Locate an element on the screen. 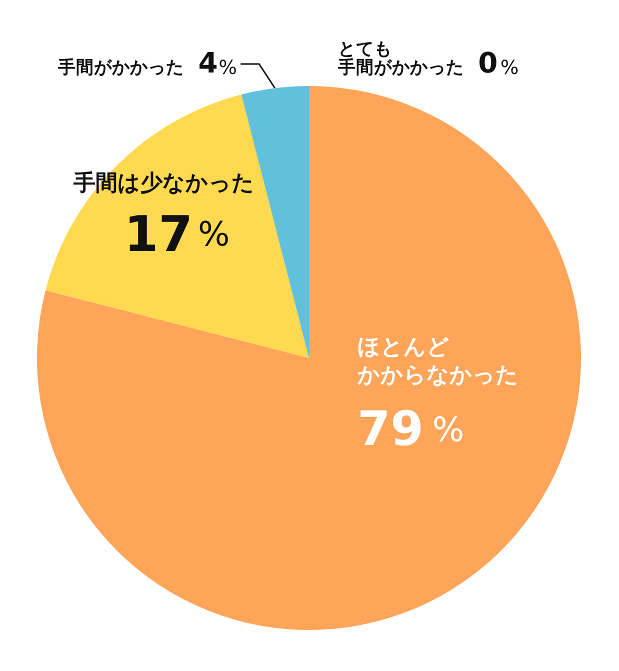 The image size is (619, 671). text: 0% is located at coordinates (498, 63).